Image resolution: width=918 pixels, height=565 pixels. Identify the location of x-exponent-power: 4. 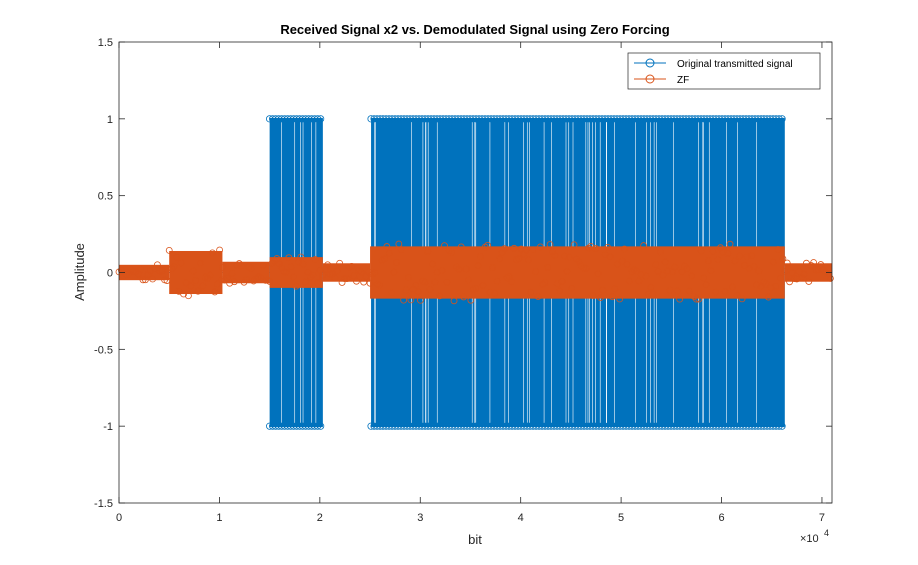
(826, 533).